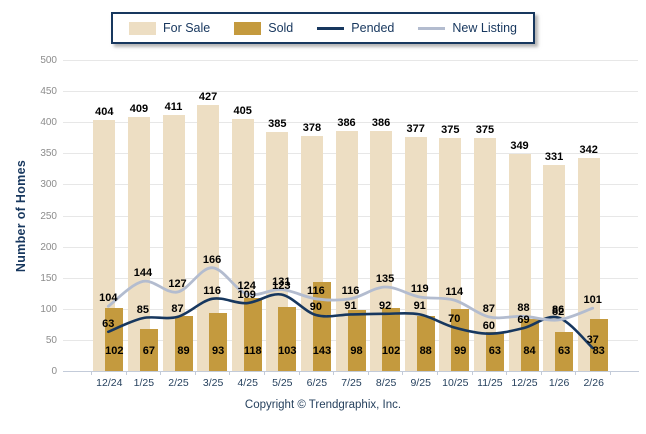 This screenshot has width=646, height=434. What do you see at coordinates (460, 351) in the screenshot?
I see `label-sold-10-25: 99` at bounding box center [460, 351].